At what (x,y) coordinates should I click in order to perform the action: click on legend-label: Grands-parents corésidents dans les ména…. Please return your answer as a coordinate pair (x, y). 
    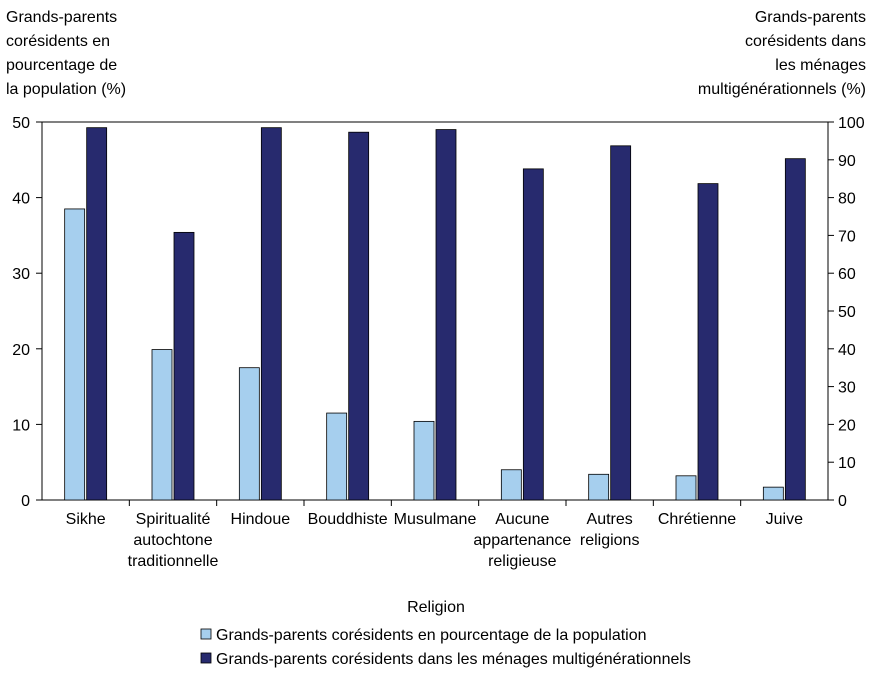
    Looking at the image, I should click on (453, 659).